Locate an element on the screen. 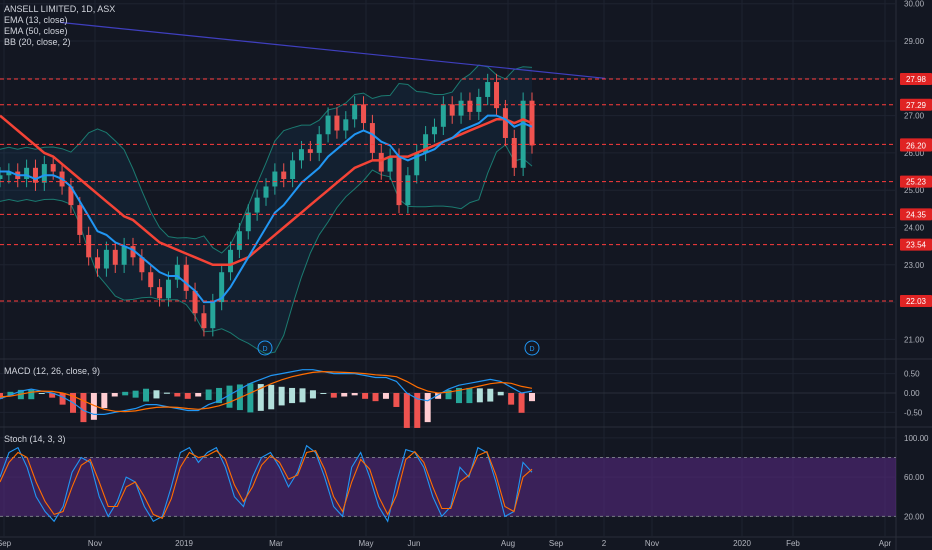 The height and width of the screenshot is (550, 932). stoch-title: Stoch (14, 3, 3) is located at coordinates (35, 439).